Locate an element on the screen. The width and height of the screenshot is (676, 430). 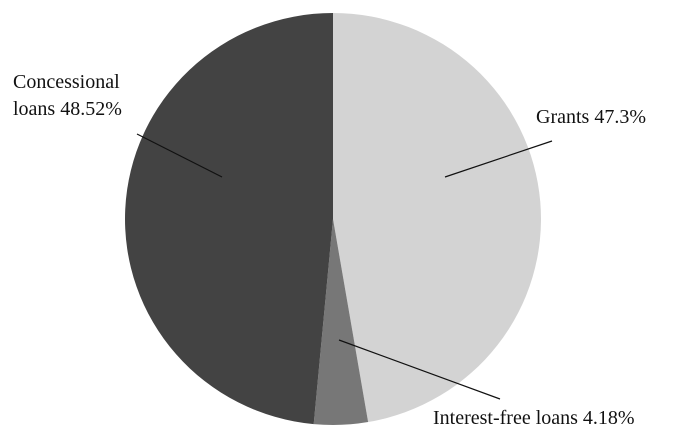
label-concessional-loans-line-2: loans 48.52% is located at coordinates (67, 109).